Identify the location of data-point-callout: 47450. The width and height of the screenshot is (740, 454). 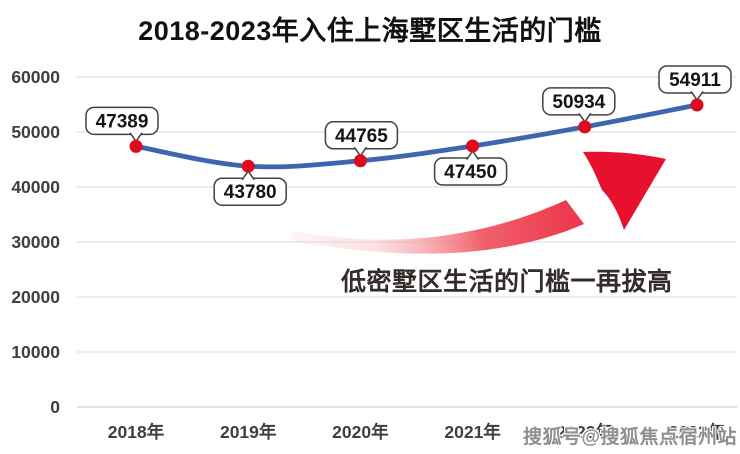
(470, 168).